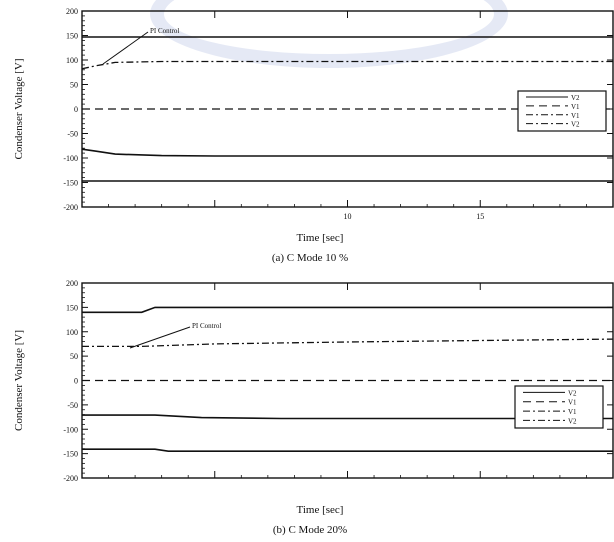 The height and width of the screenshot is (542, 614). I want to click on x-tick-label: 10, so click(348, 216).